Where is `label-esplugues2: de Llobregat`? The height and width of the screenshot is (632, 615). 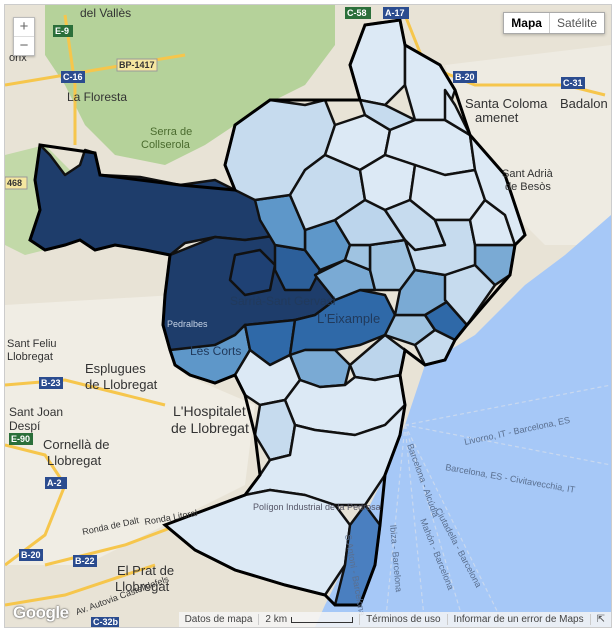 label-esplugues2: de Llobregat is located at coordinates (121, 384).